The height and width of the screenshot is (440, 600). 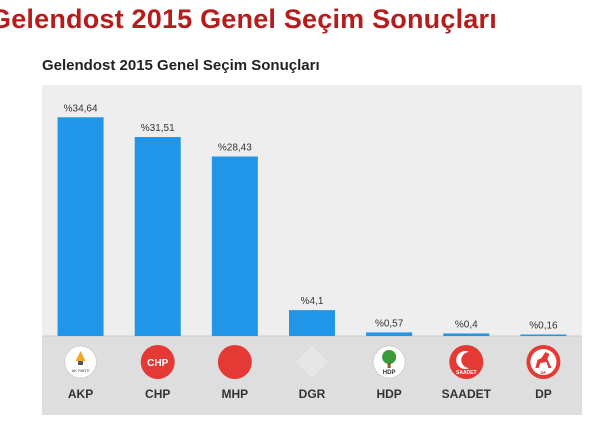 I want to click on category-label-dgr: DGR, so click(x=312, y=394).